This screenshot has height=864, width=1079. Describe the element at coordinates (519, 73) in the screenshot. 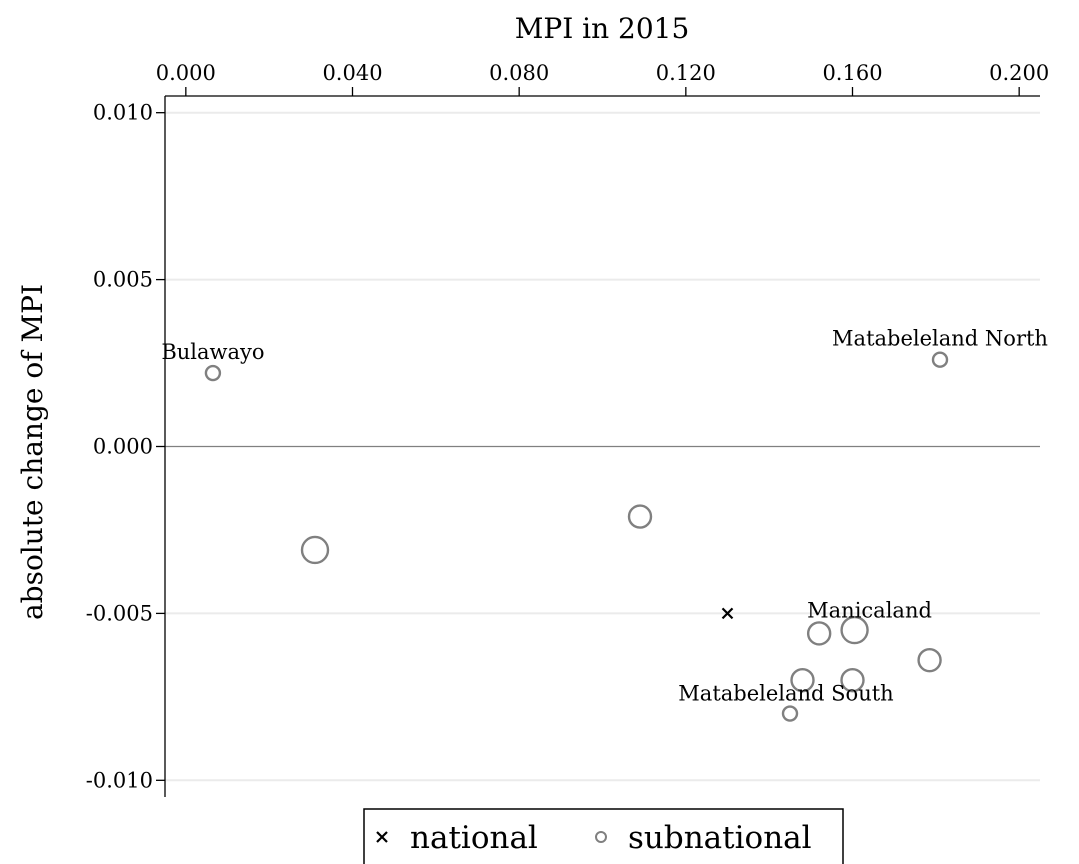

I see `x-tick-label: 0.080` at that location.